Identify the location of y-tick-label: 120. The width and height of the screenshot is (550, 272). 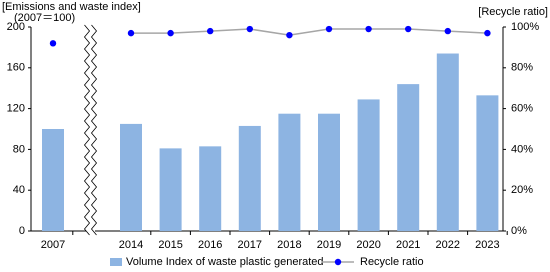
(16, 109).